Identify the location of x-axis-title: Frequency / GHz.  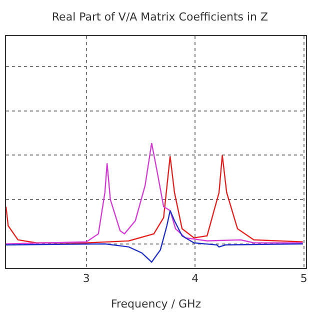
(156, 303).